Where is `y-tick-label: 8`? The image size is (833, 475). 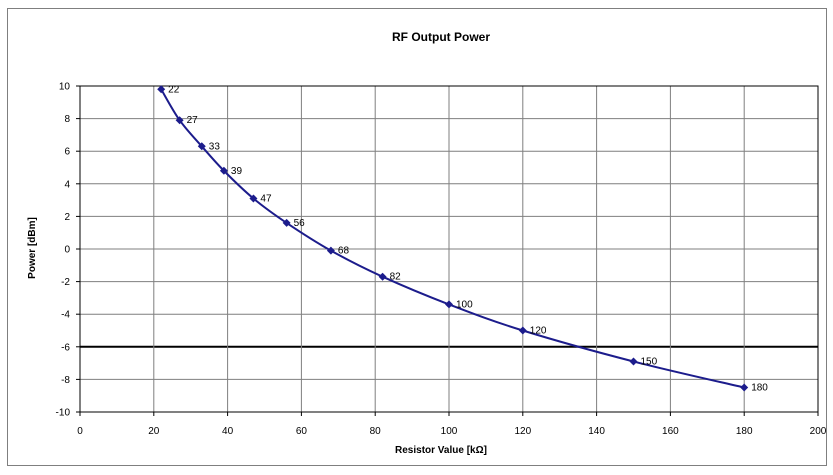 y-tick-label: 8 is located at coordinates (67, 119).